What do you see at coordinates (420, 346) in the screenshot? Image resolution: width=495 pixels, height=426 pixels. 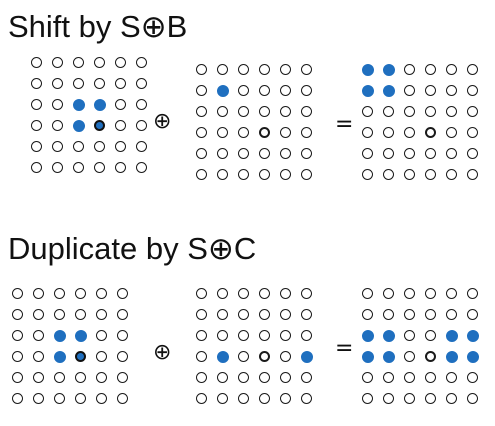 I see `duplicate-result-grid` at bounding box center [420, 346].